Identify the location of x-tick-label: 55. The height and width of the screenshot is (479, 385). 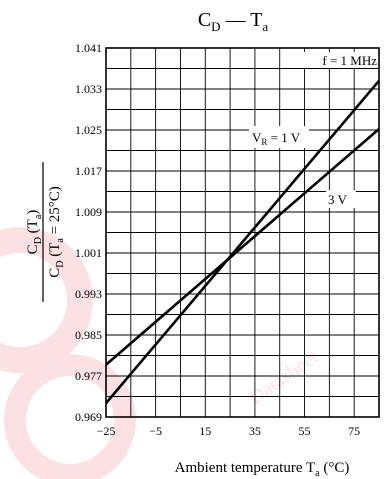
(305, 431).